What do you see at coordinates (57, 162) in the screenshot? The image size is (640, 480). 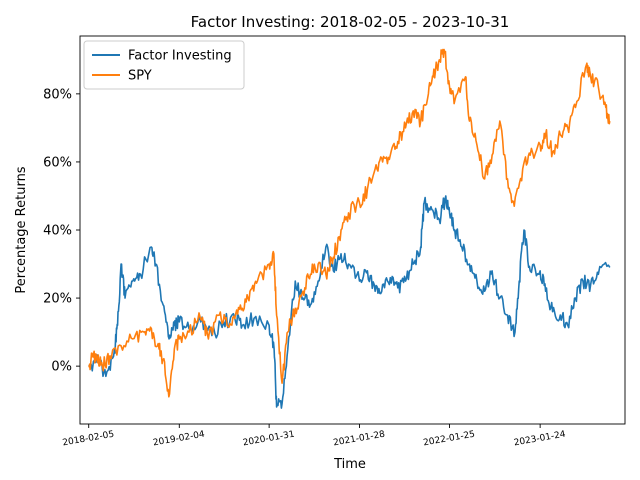 I see `y-tick-label: 60%` at bounding box center [57, 162].